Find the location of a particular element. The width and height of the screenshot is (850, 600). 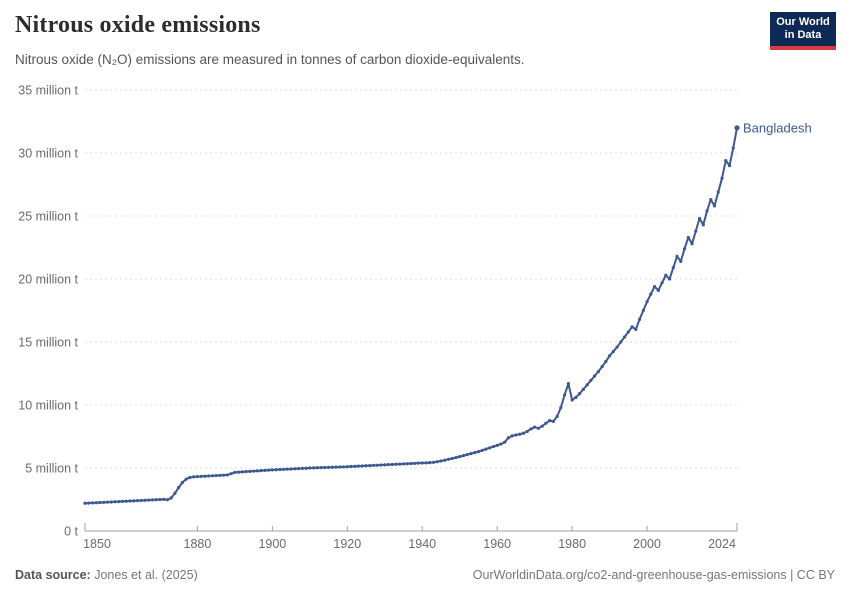

owid-logo-line1: Our World is located at coordinates (803, 22).